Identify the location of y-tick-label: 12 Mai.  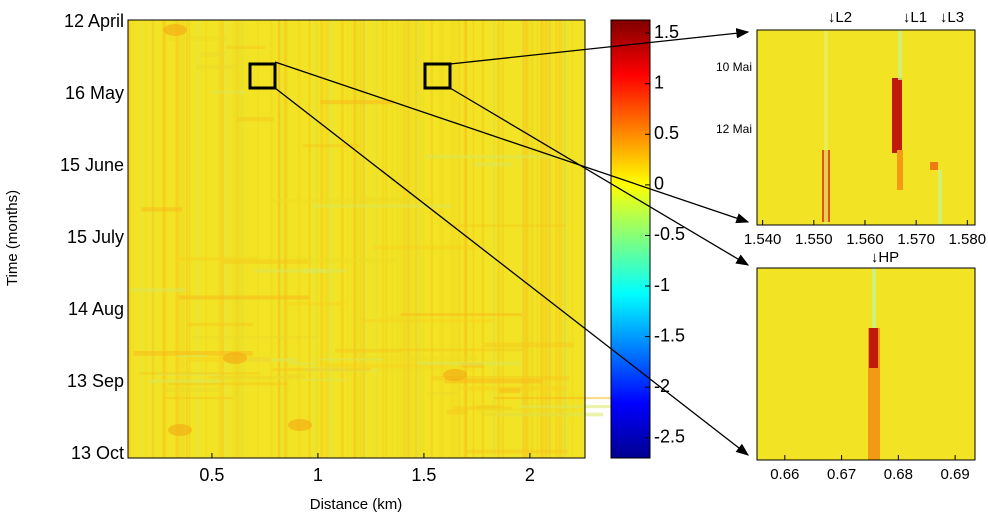
(734, 129).